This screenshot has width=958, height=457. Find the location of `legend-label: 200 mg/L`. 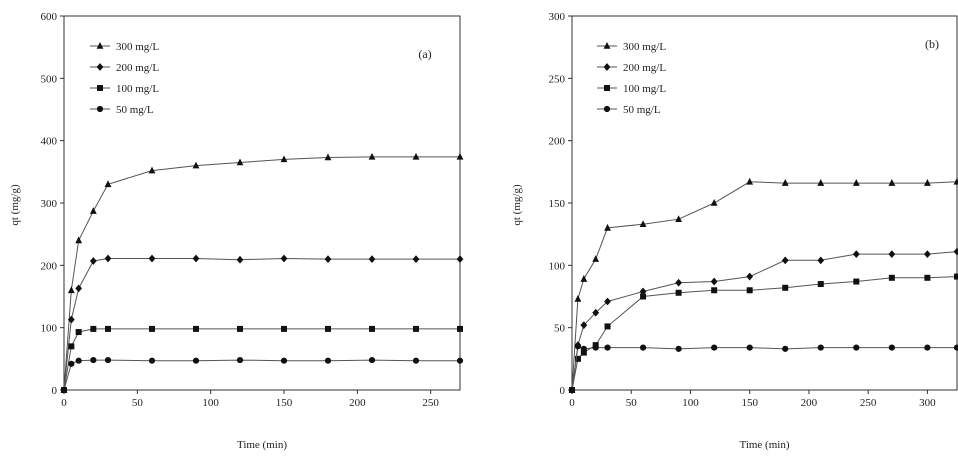

legend-label: 200 mg/L is located at coordinates (644, 68).